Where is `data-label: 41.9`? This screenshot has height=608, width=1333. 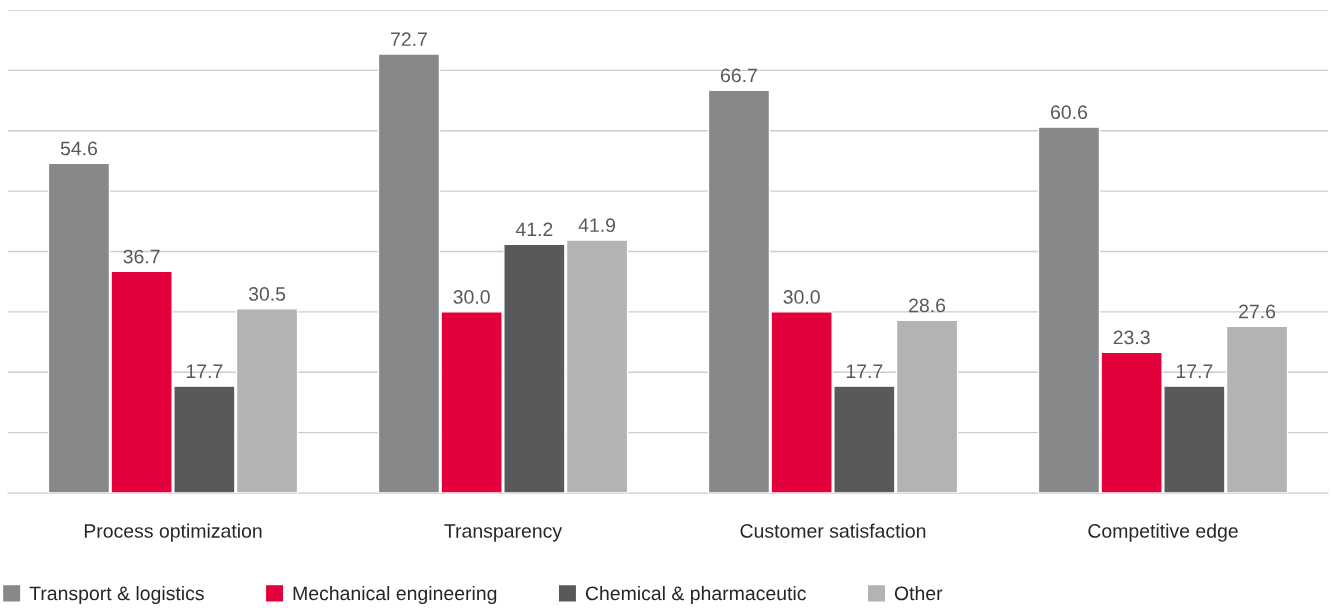
data-label: 41.9 is located at coordinates (597, 225).